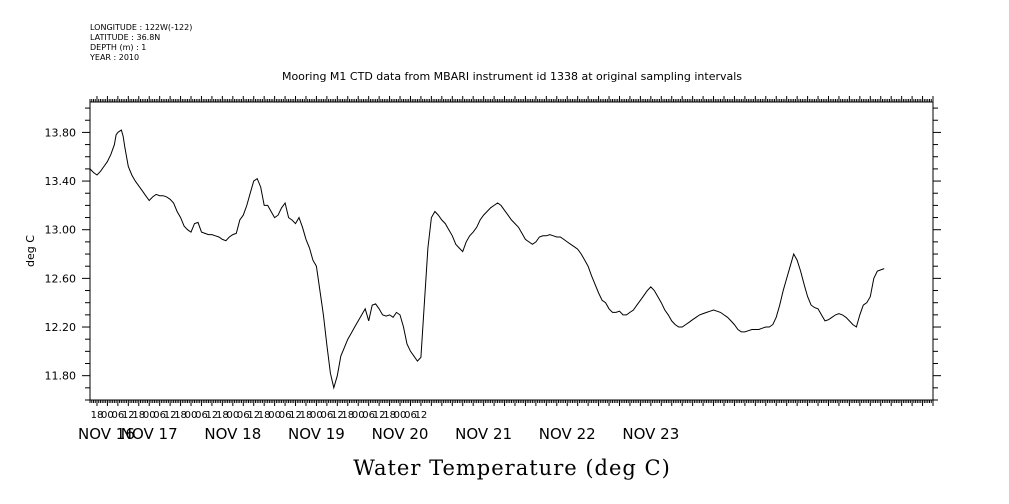  What do you see at coordinates (61, 278) in the screenshot?
I see `y-tick-label: 12.60` at bounding box center [61, 278].